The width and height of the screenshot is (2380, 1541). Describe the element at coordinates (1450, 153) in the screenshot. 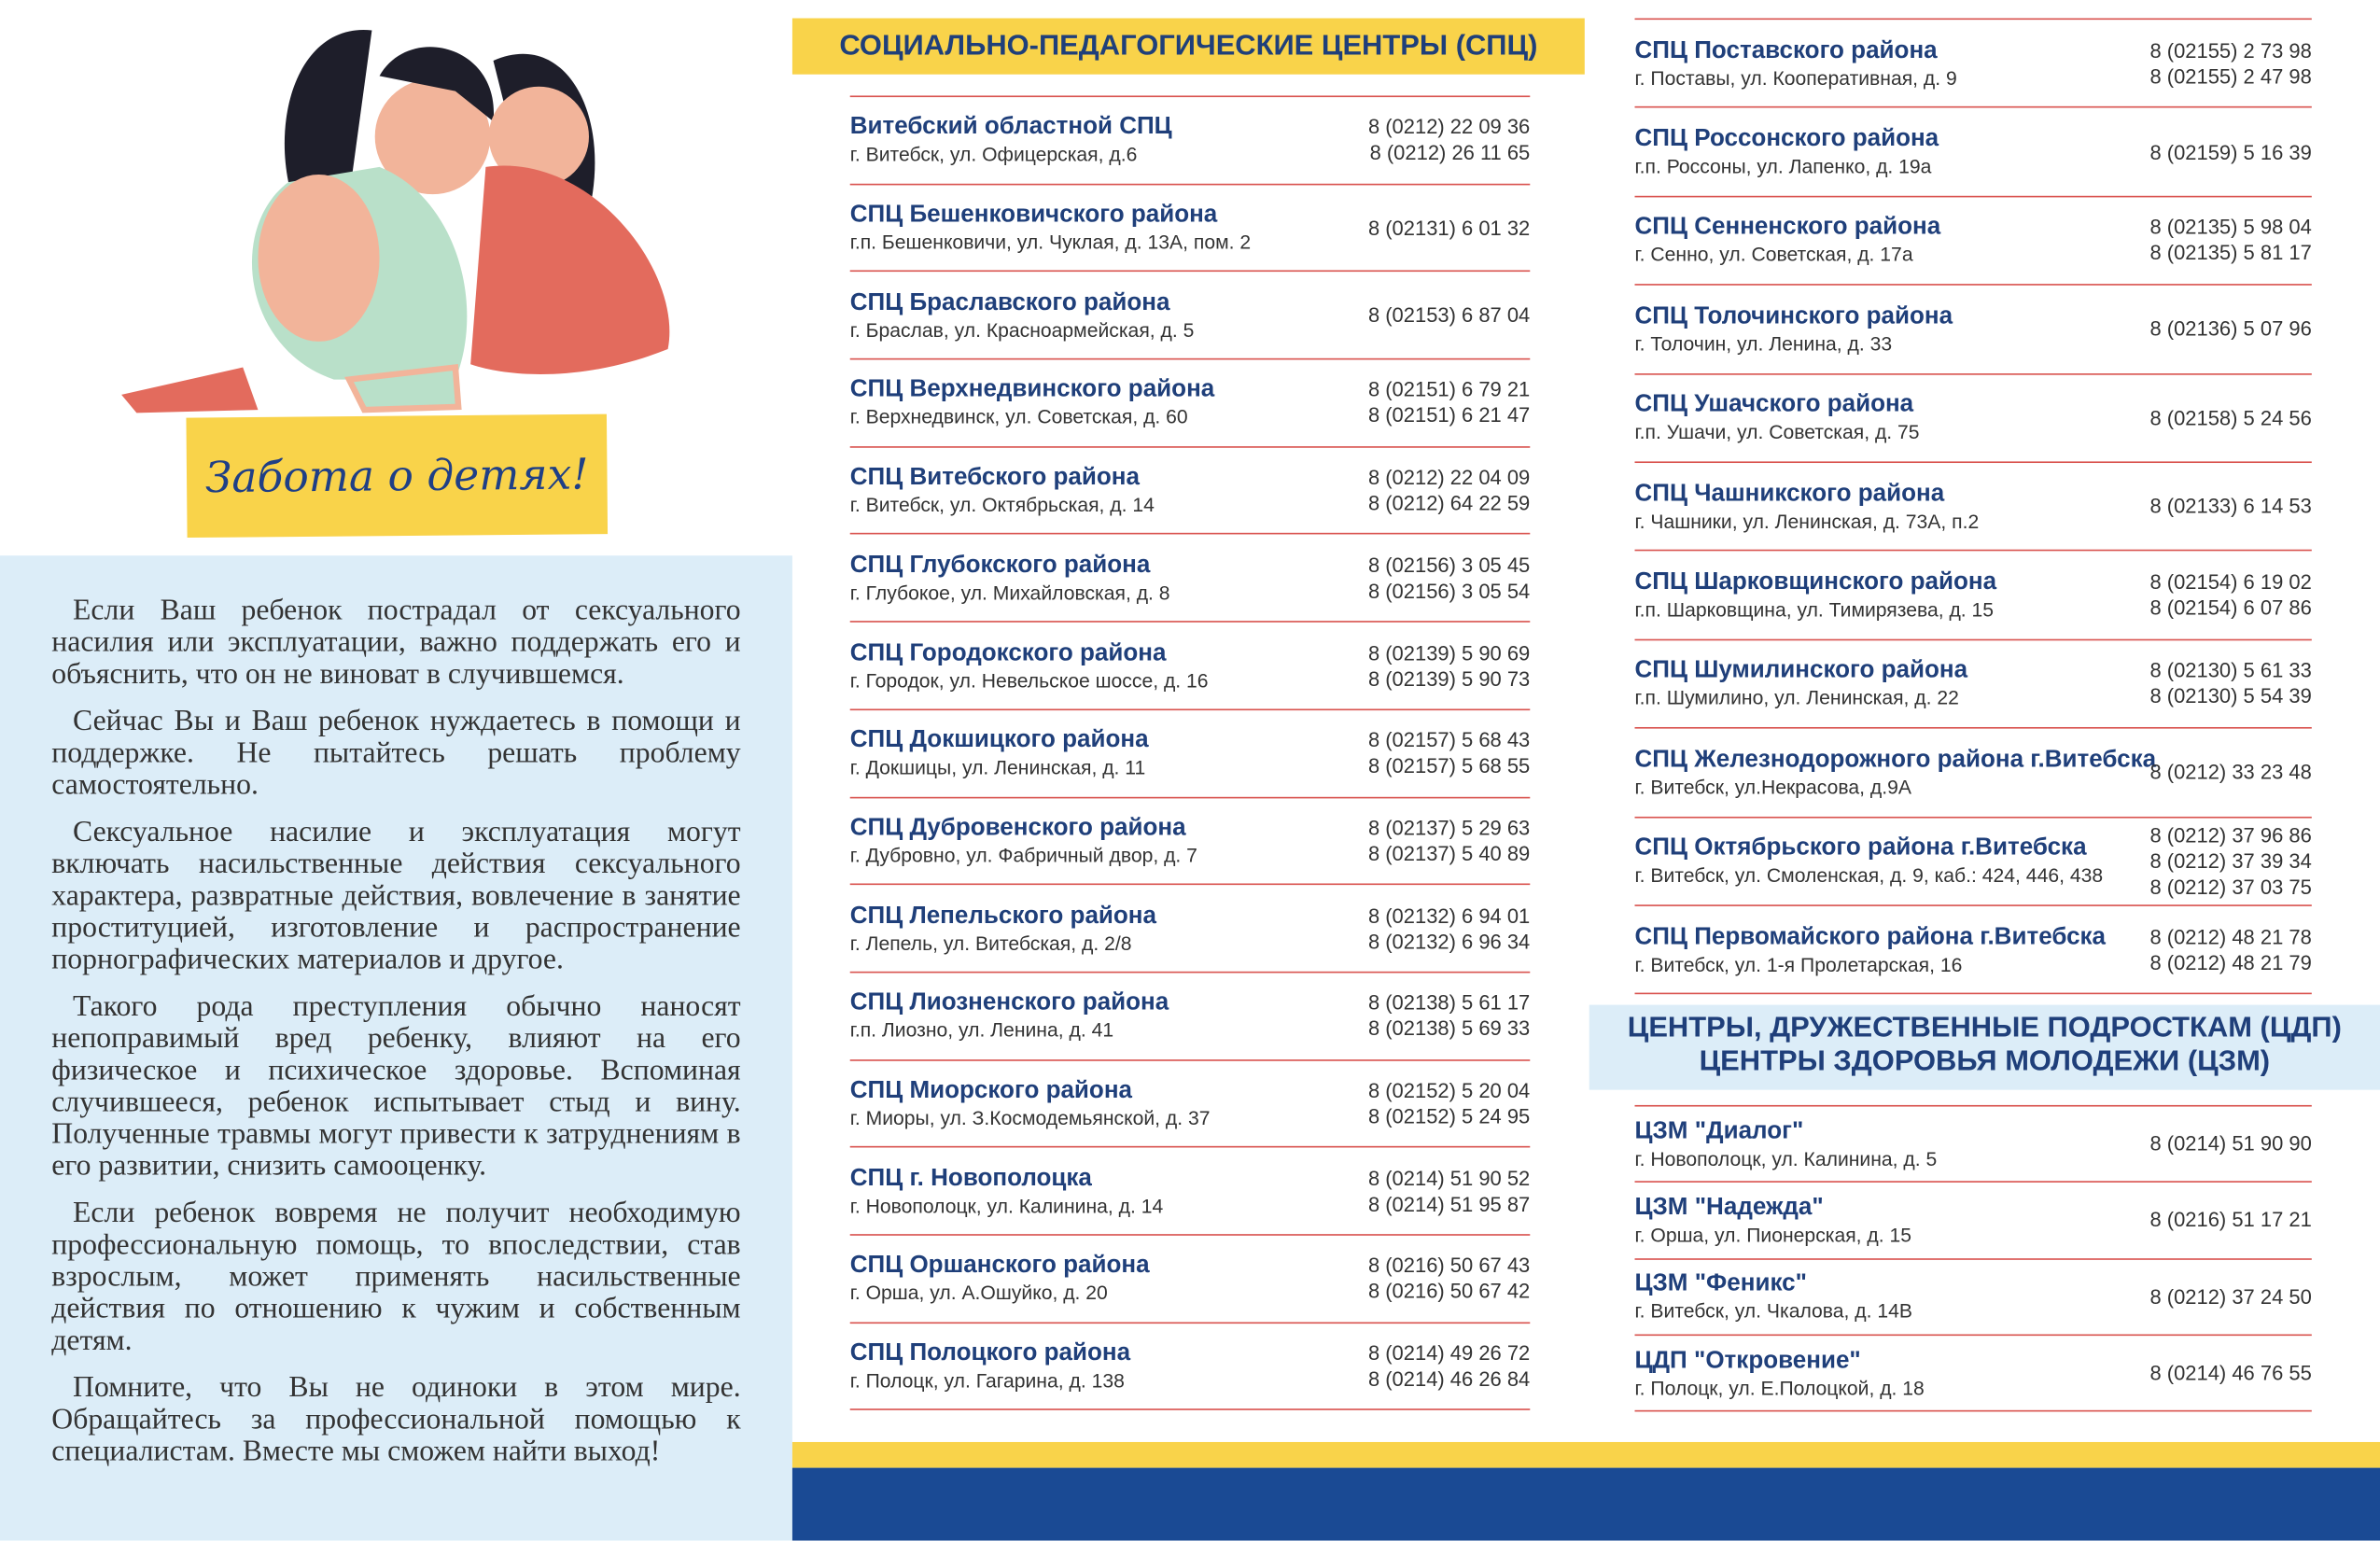

I see `phone: 8 (0212) 26 11 65` at that location.